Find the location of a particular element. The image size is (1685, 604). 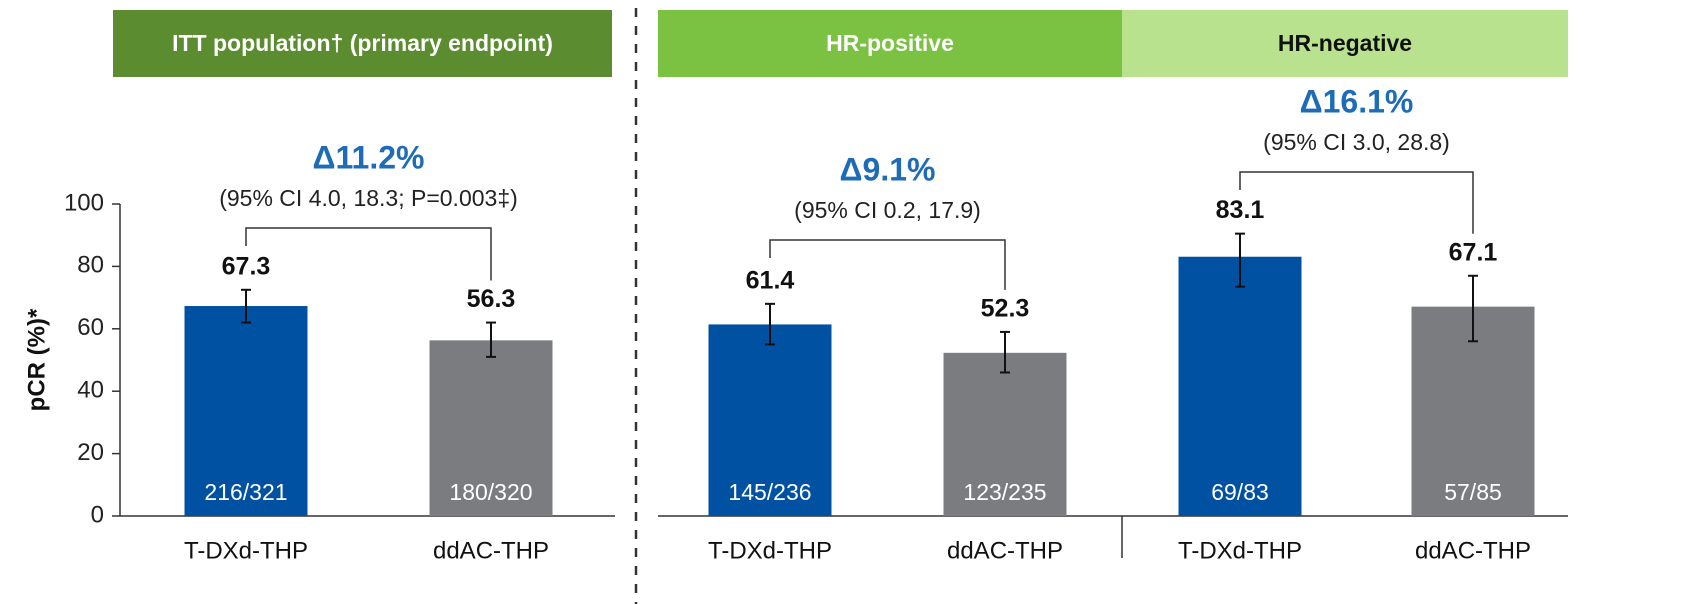

y-tick-label: 100 is located at coordinates (84, 202).